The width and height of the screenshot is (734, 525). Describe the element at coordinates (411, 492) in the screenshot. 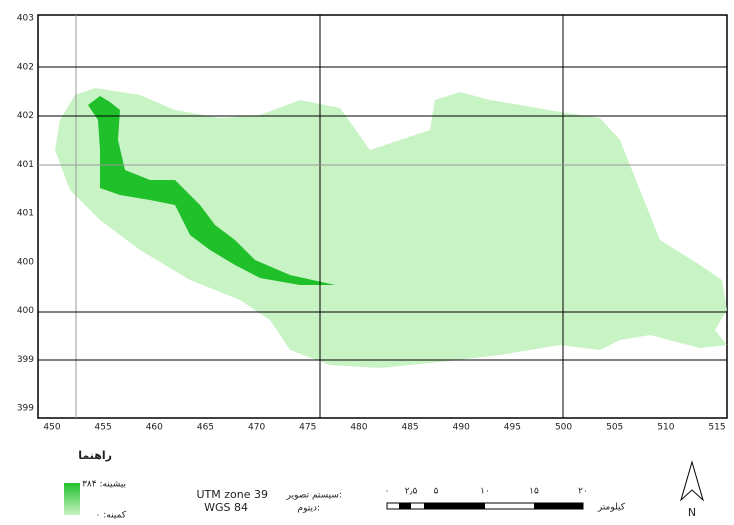

I see `scale-tick: ۲٫۵` at that location.